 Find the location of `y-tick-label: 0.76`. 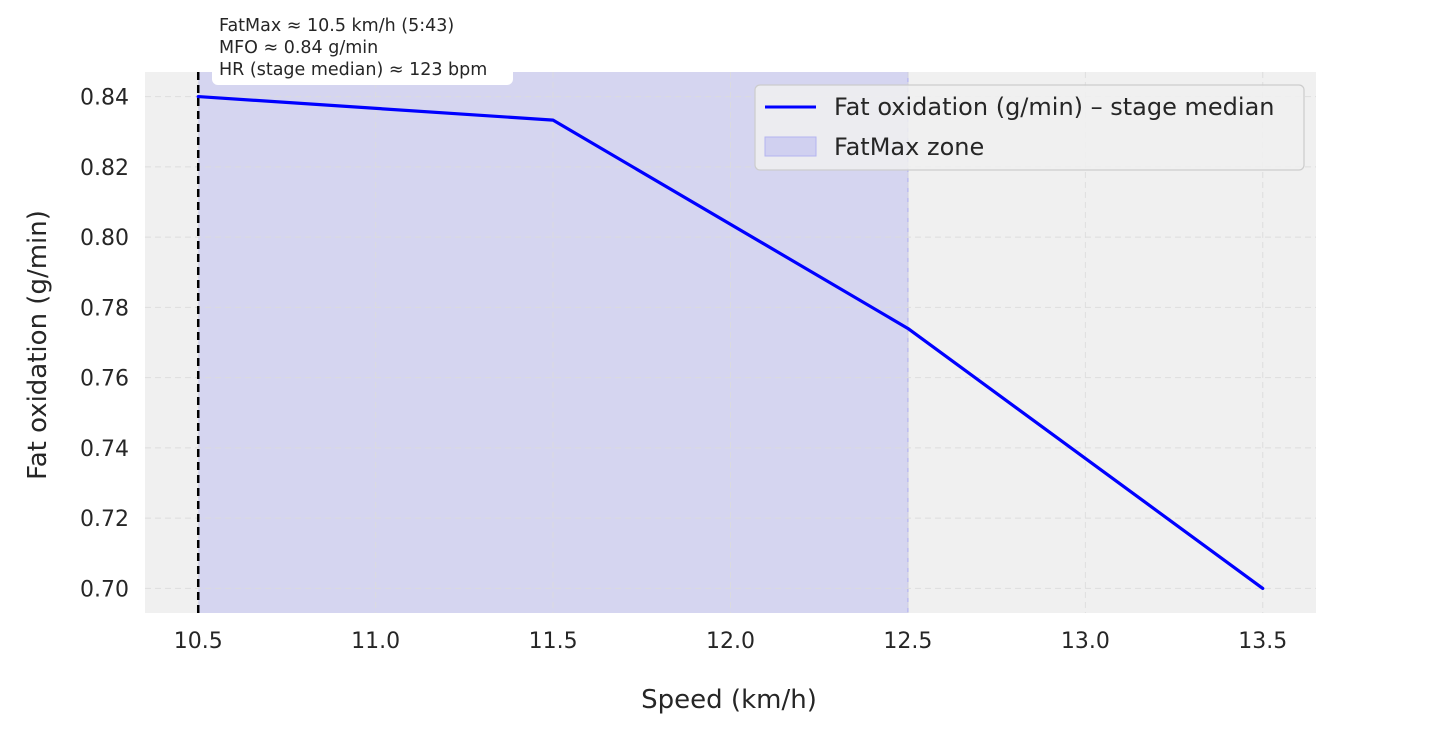

y-tick-label: 0.76 is located at coordinates (104, 379).